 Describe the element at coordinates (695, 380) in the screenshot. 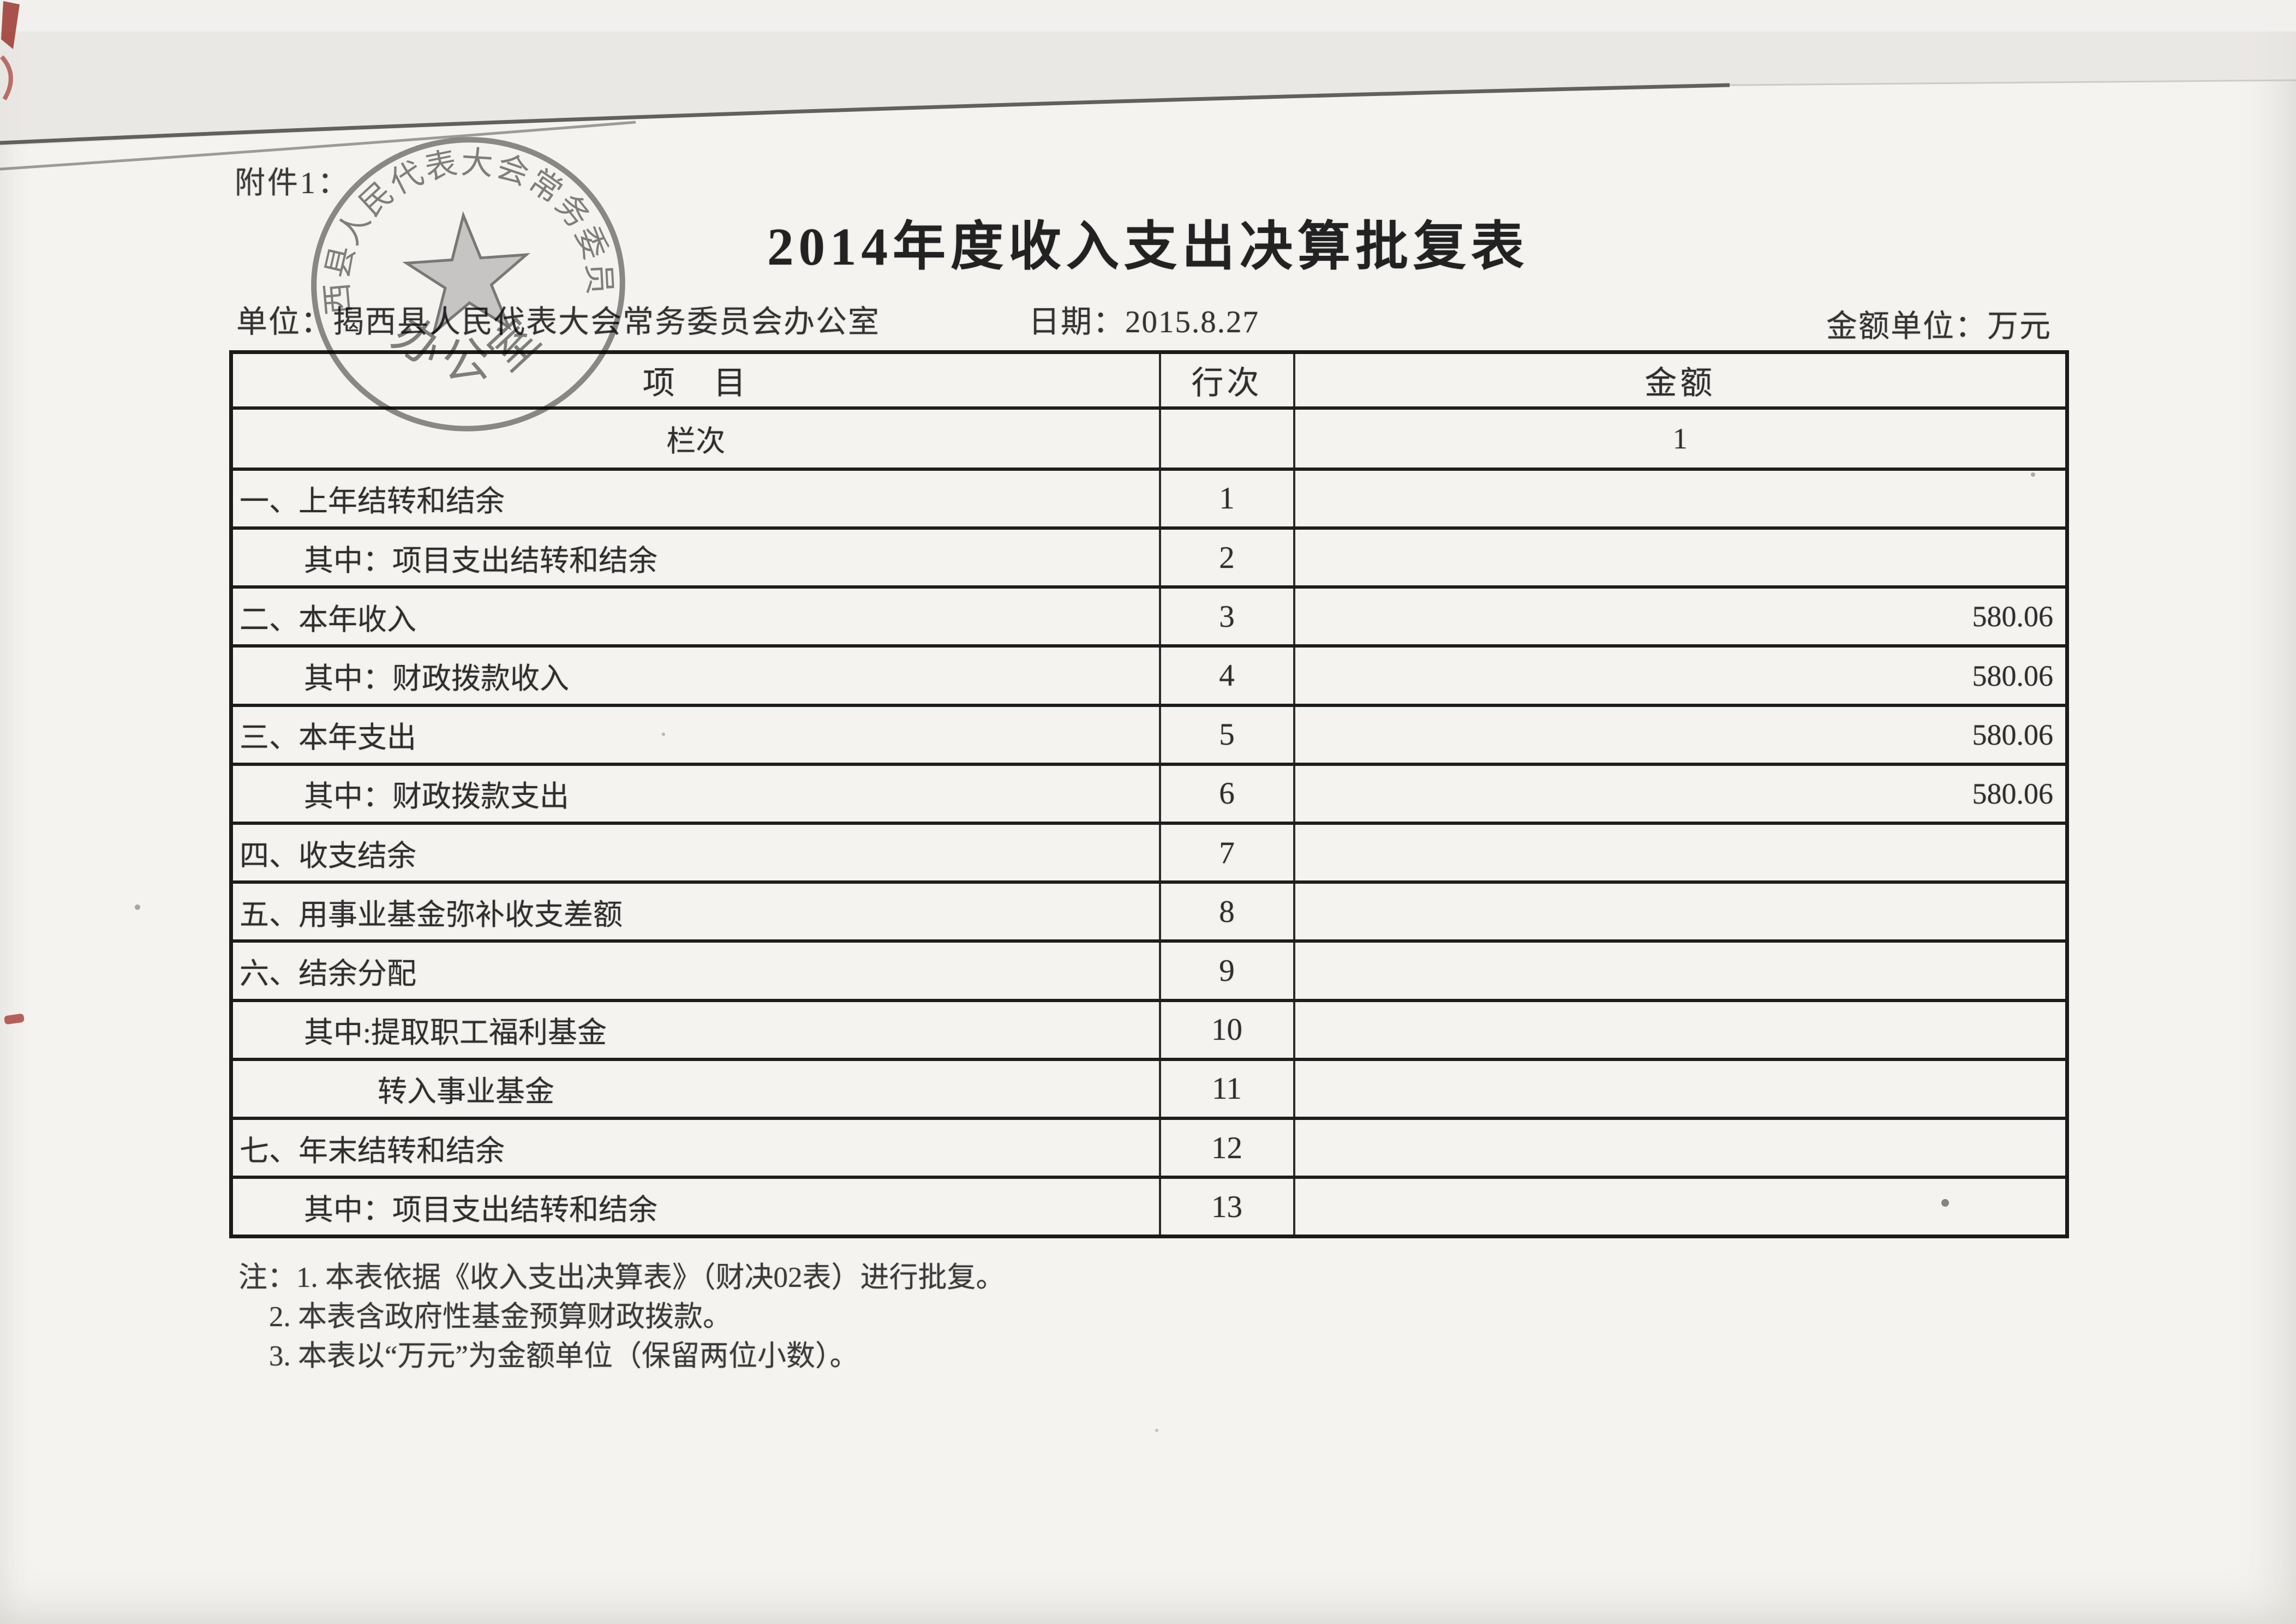

I see `header-item: 项 目` at that location.